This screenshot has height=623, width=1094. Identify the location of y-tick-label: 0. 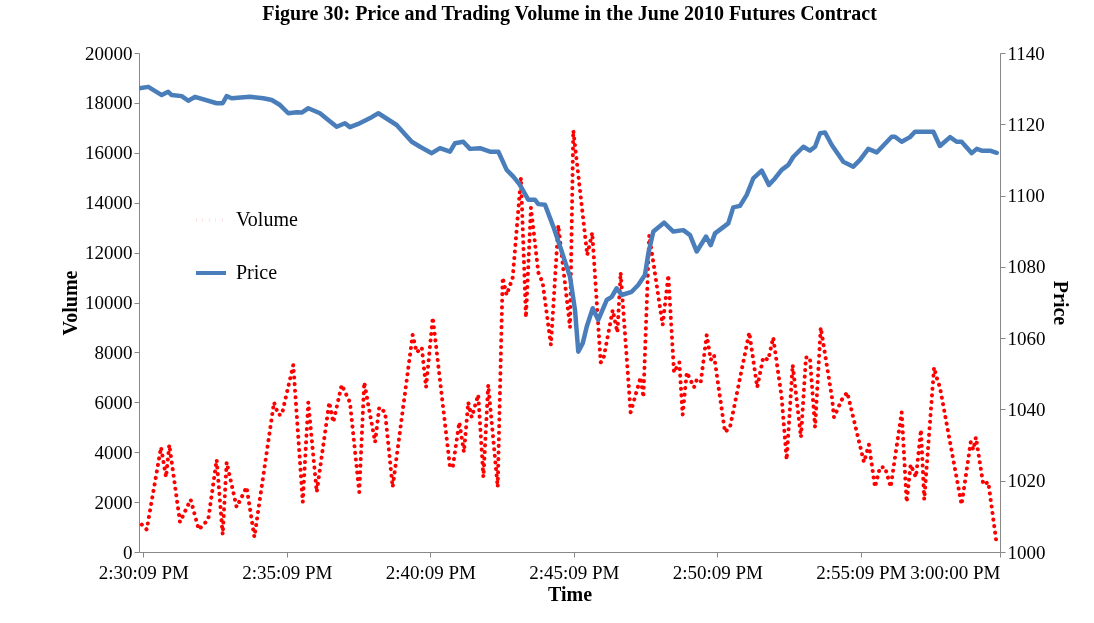
(128, 552).